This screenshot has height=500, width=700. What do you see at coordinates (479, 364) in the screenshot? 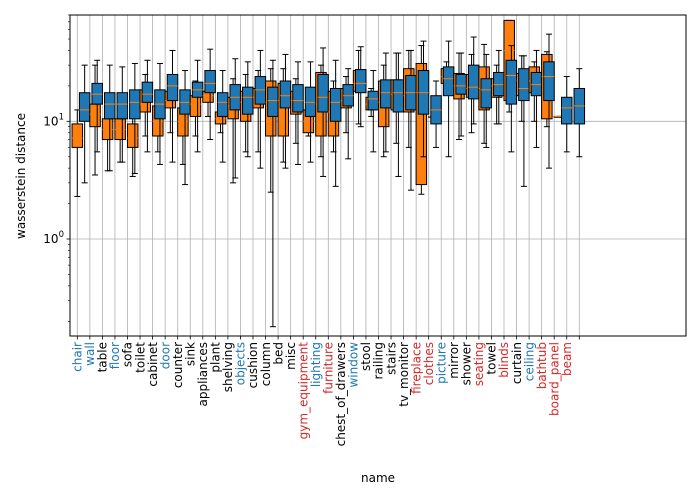
I see `x-tick-label: seating` at bounding box center [479, 364].